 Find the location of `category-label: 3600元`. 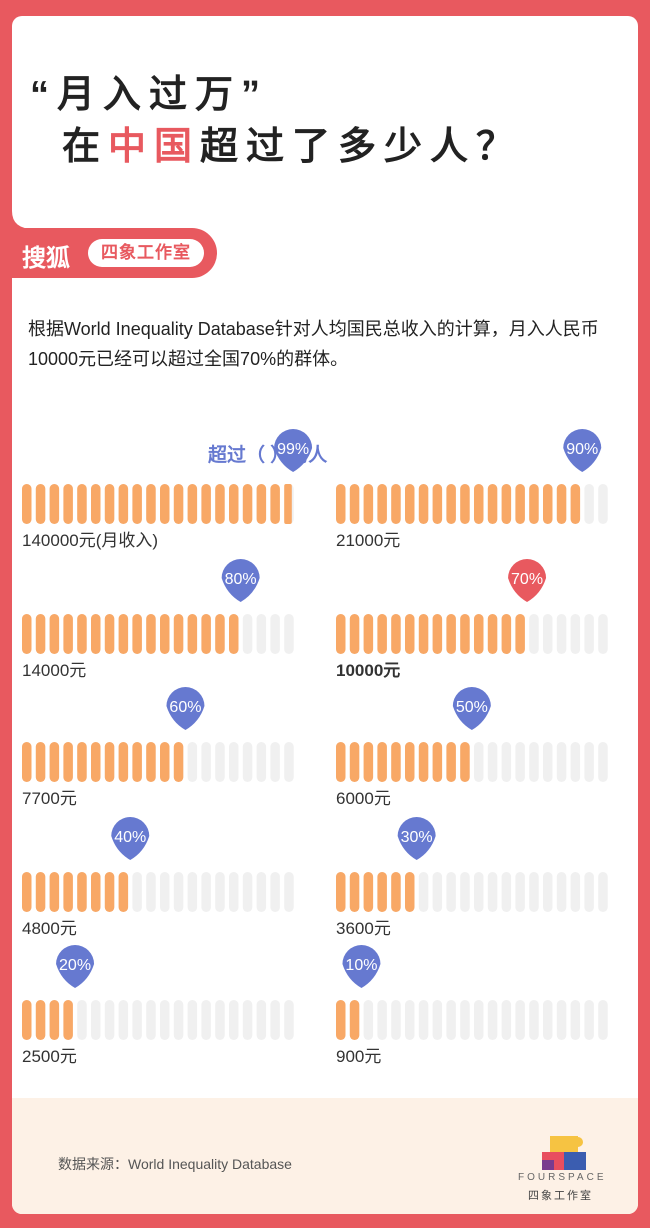

category-label: 3600元 is located at coordinates (363, 928).